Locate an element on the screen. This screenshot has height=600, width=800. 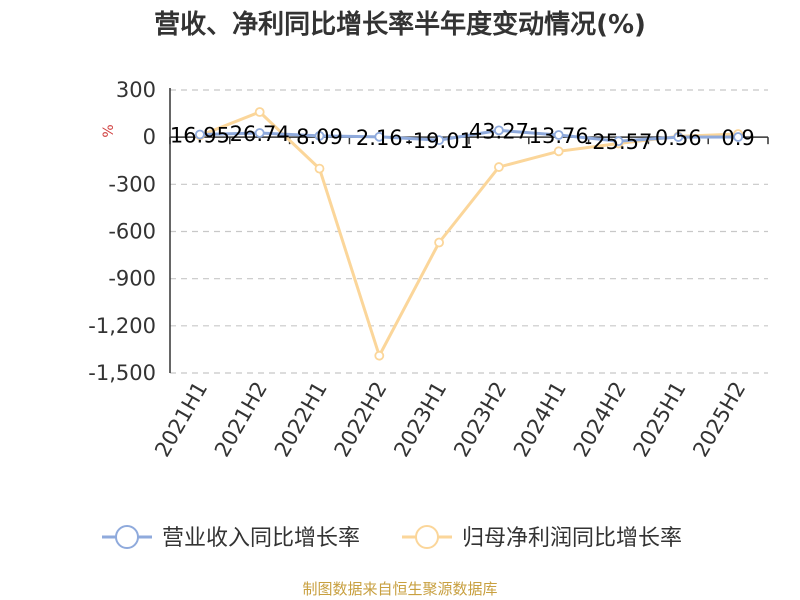
x-tick-label: 2024H2 is located at coordinates (600, 420).